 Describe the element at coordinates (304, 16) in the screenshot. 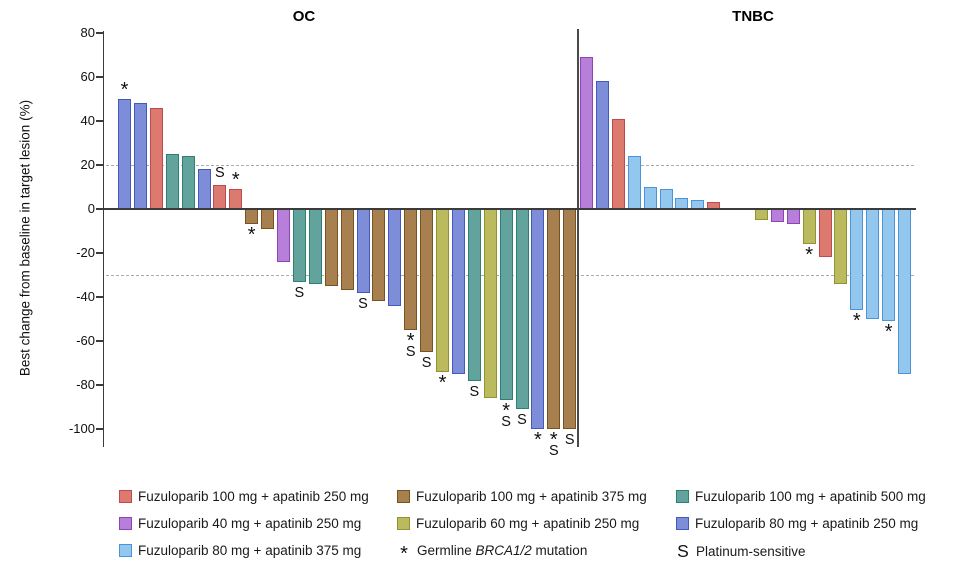

I see `panel-title-oc: OC` at that location.